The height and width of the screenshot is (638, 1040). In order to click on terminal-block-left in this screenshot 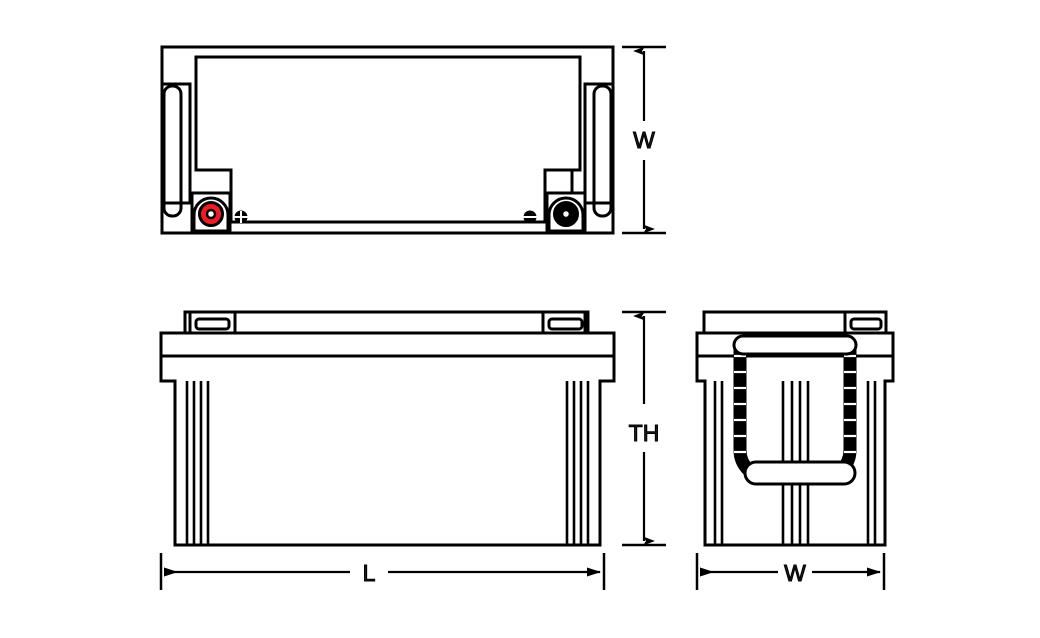, I will do `click(212, 322)`.